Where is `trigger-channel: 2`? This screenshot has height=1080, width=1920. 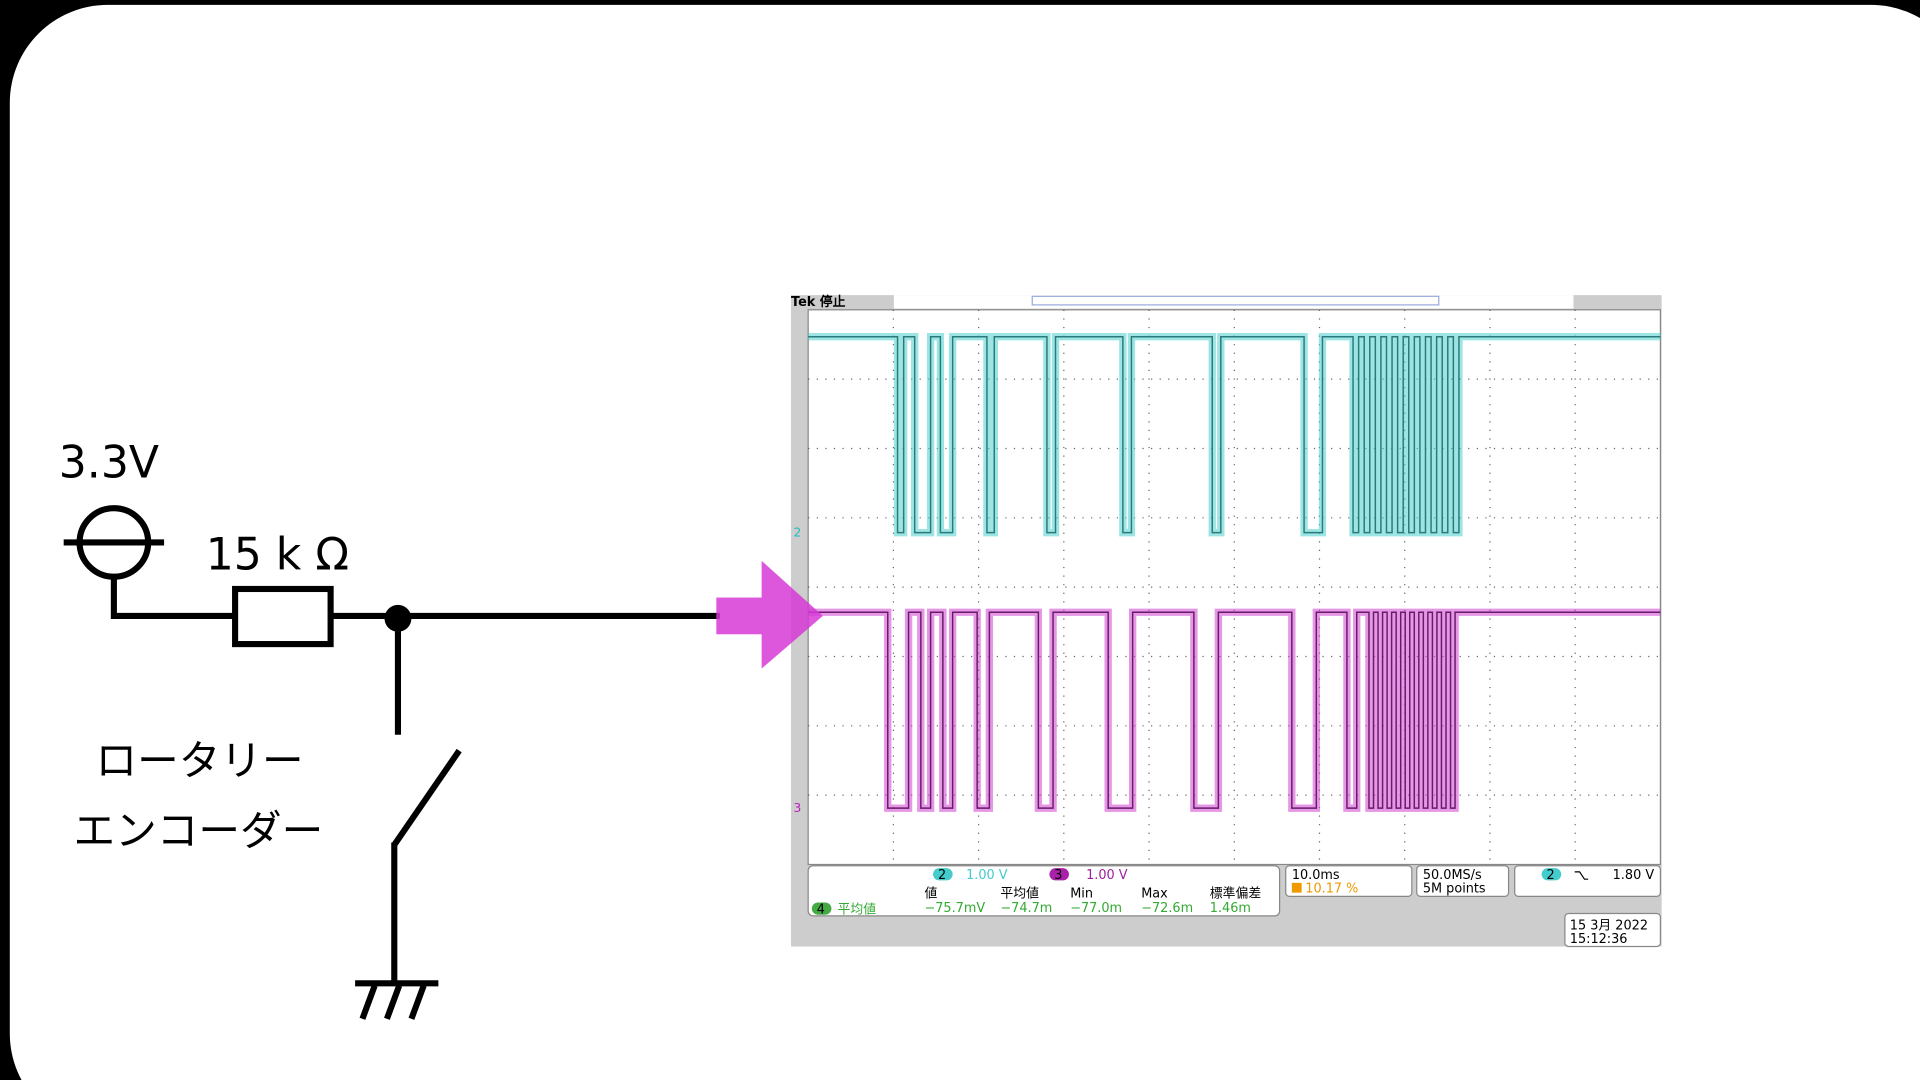
trigger-channel: 2 is located at coordinates (1551, 875).